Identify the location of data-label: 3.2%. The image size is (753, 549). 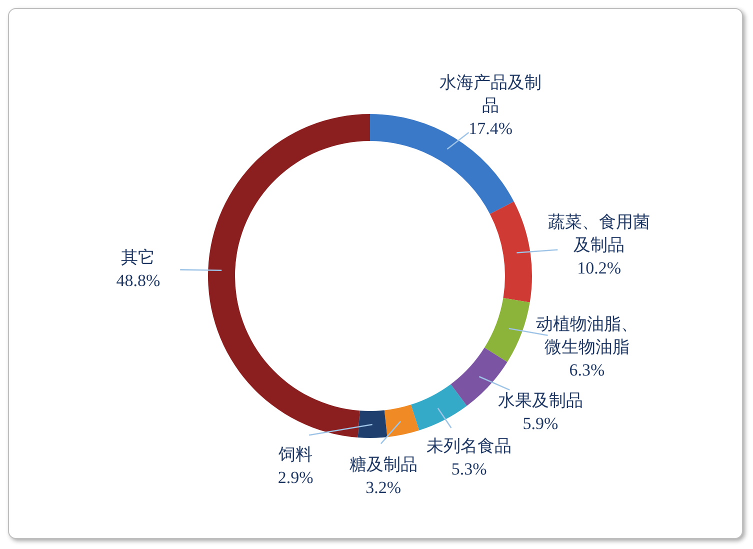
(384, 487).